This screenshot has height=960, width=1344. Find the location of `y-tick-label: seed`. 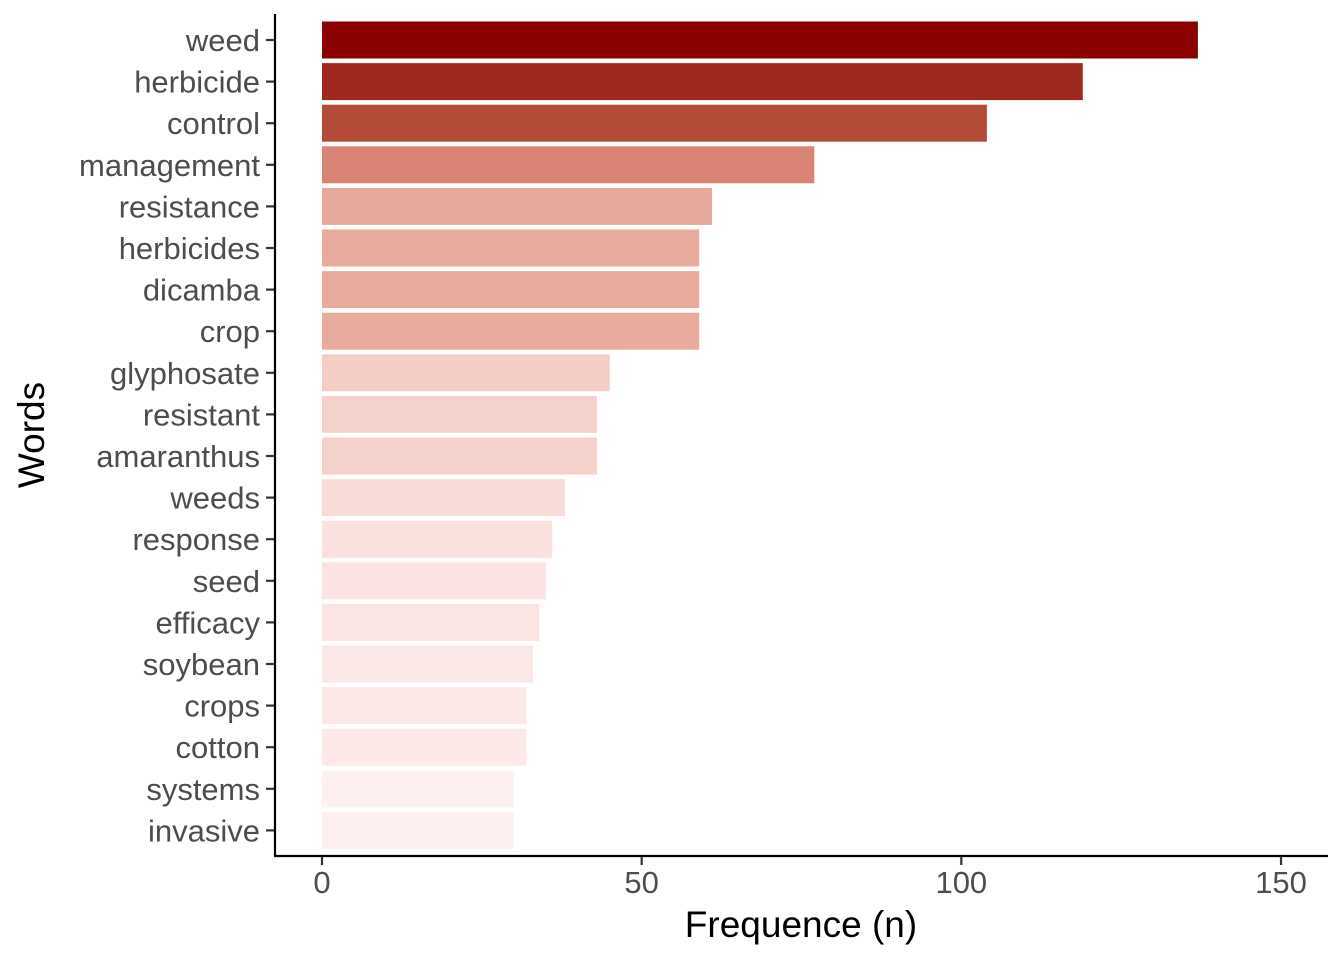

y-tick-label: seed is located at coordinates (226, 581).